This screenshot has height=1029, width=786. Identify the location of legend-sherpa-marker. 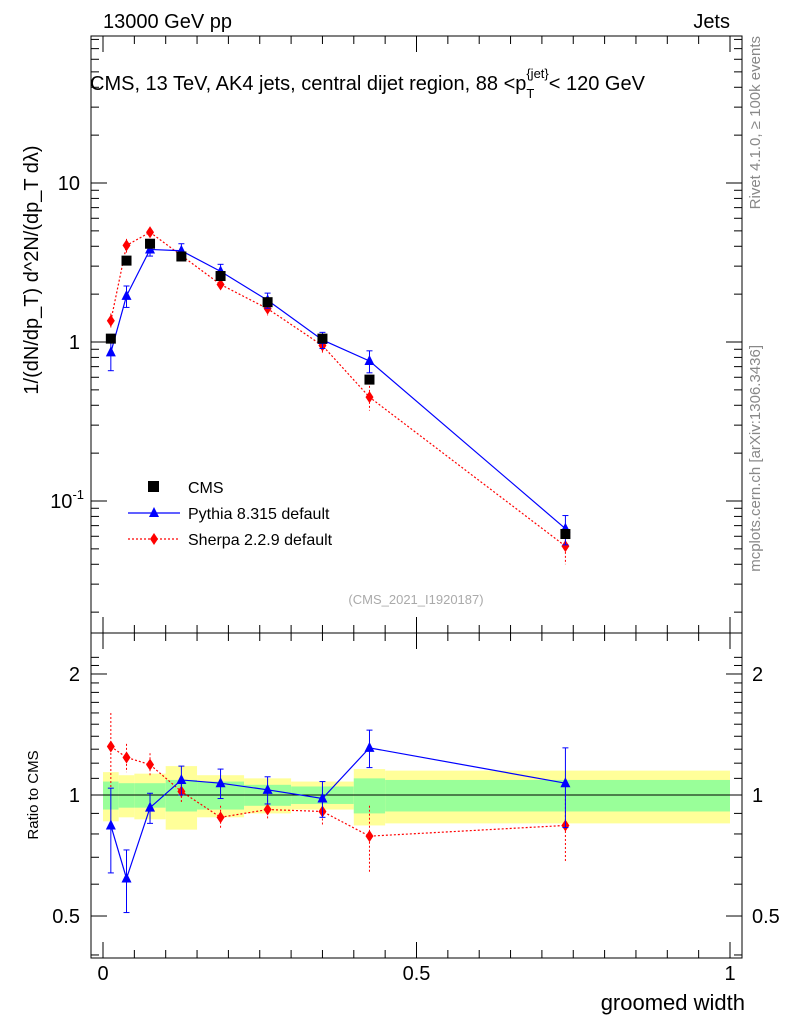
(154, 539).